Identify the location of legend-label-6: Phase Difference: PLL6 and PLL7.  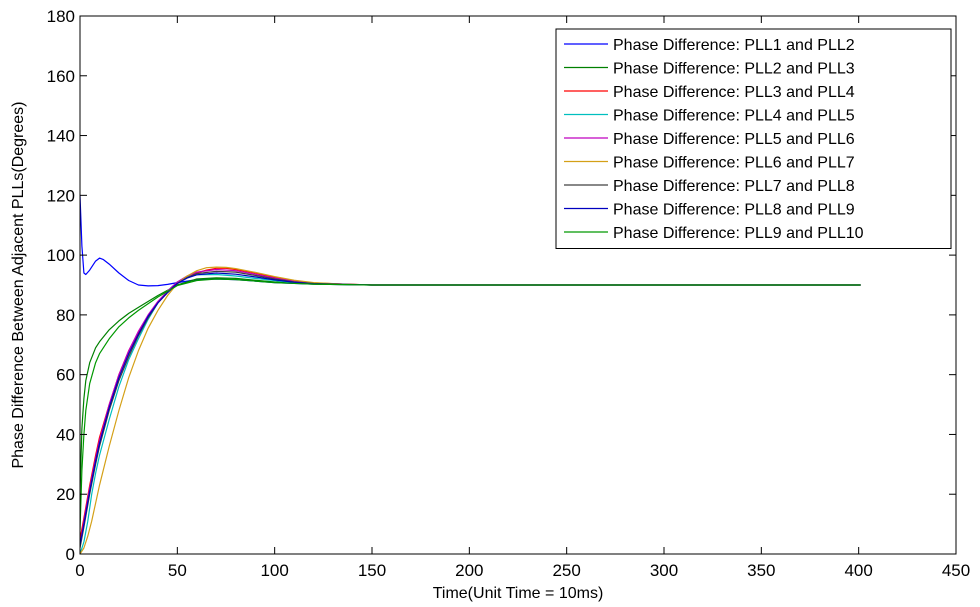
(734, 163).